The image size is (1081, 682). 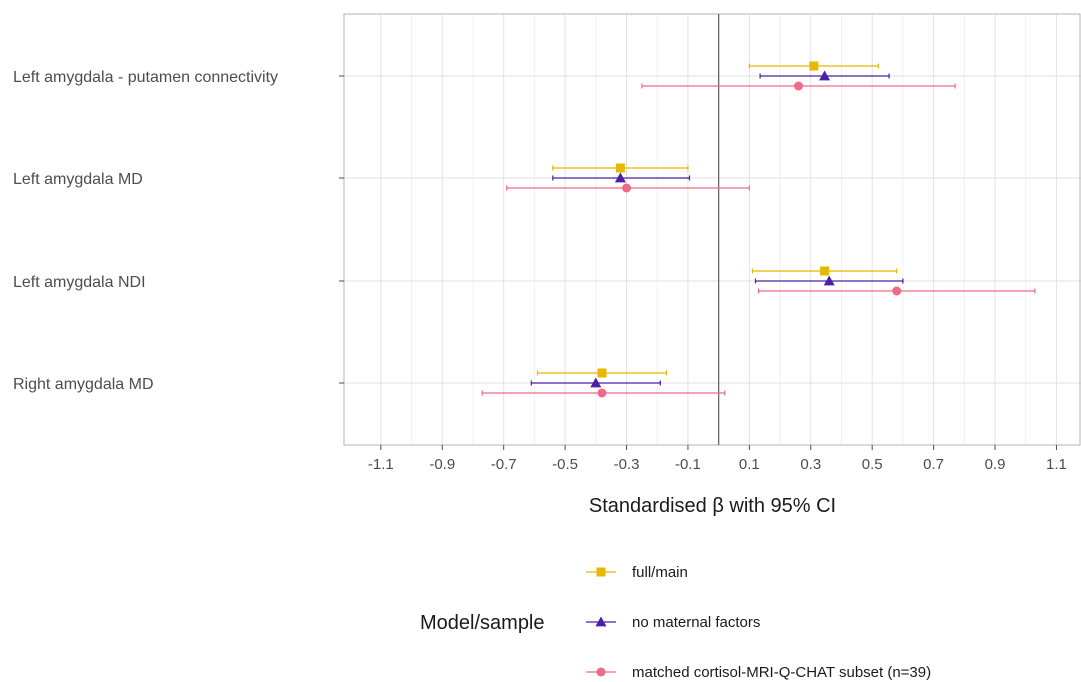 What do you see at coordinates (145, 77) in the screenshot?
I see `y-tick-label: Left amygdala - putamen connectivity` at bounding box center [145, 77].